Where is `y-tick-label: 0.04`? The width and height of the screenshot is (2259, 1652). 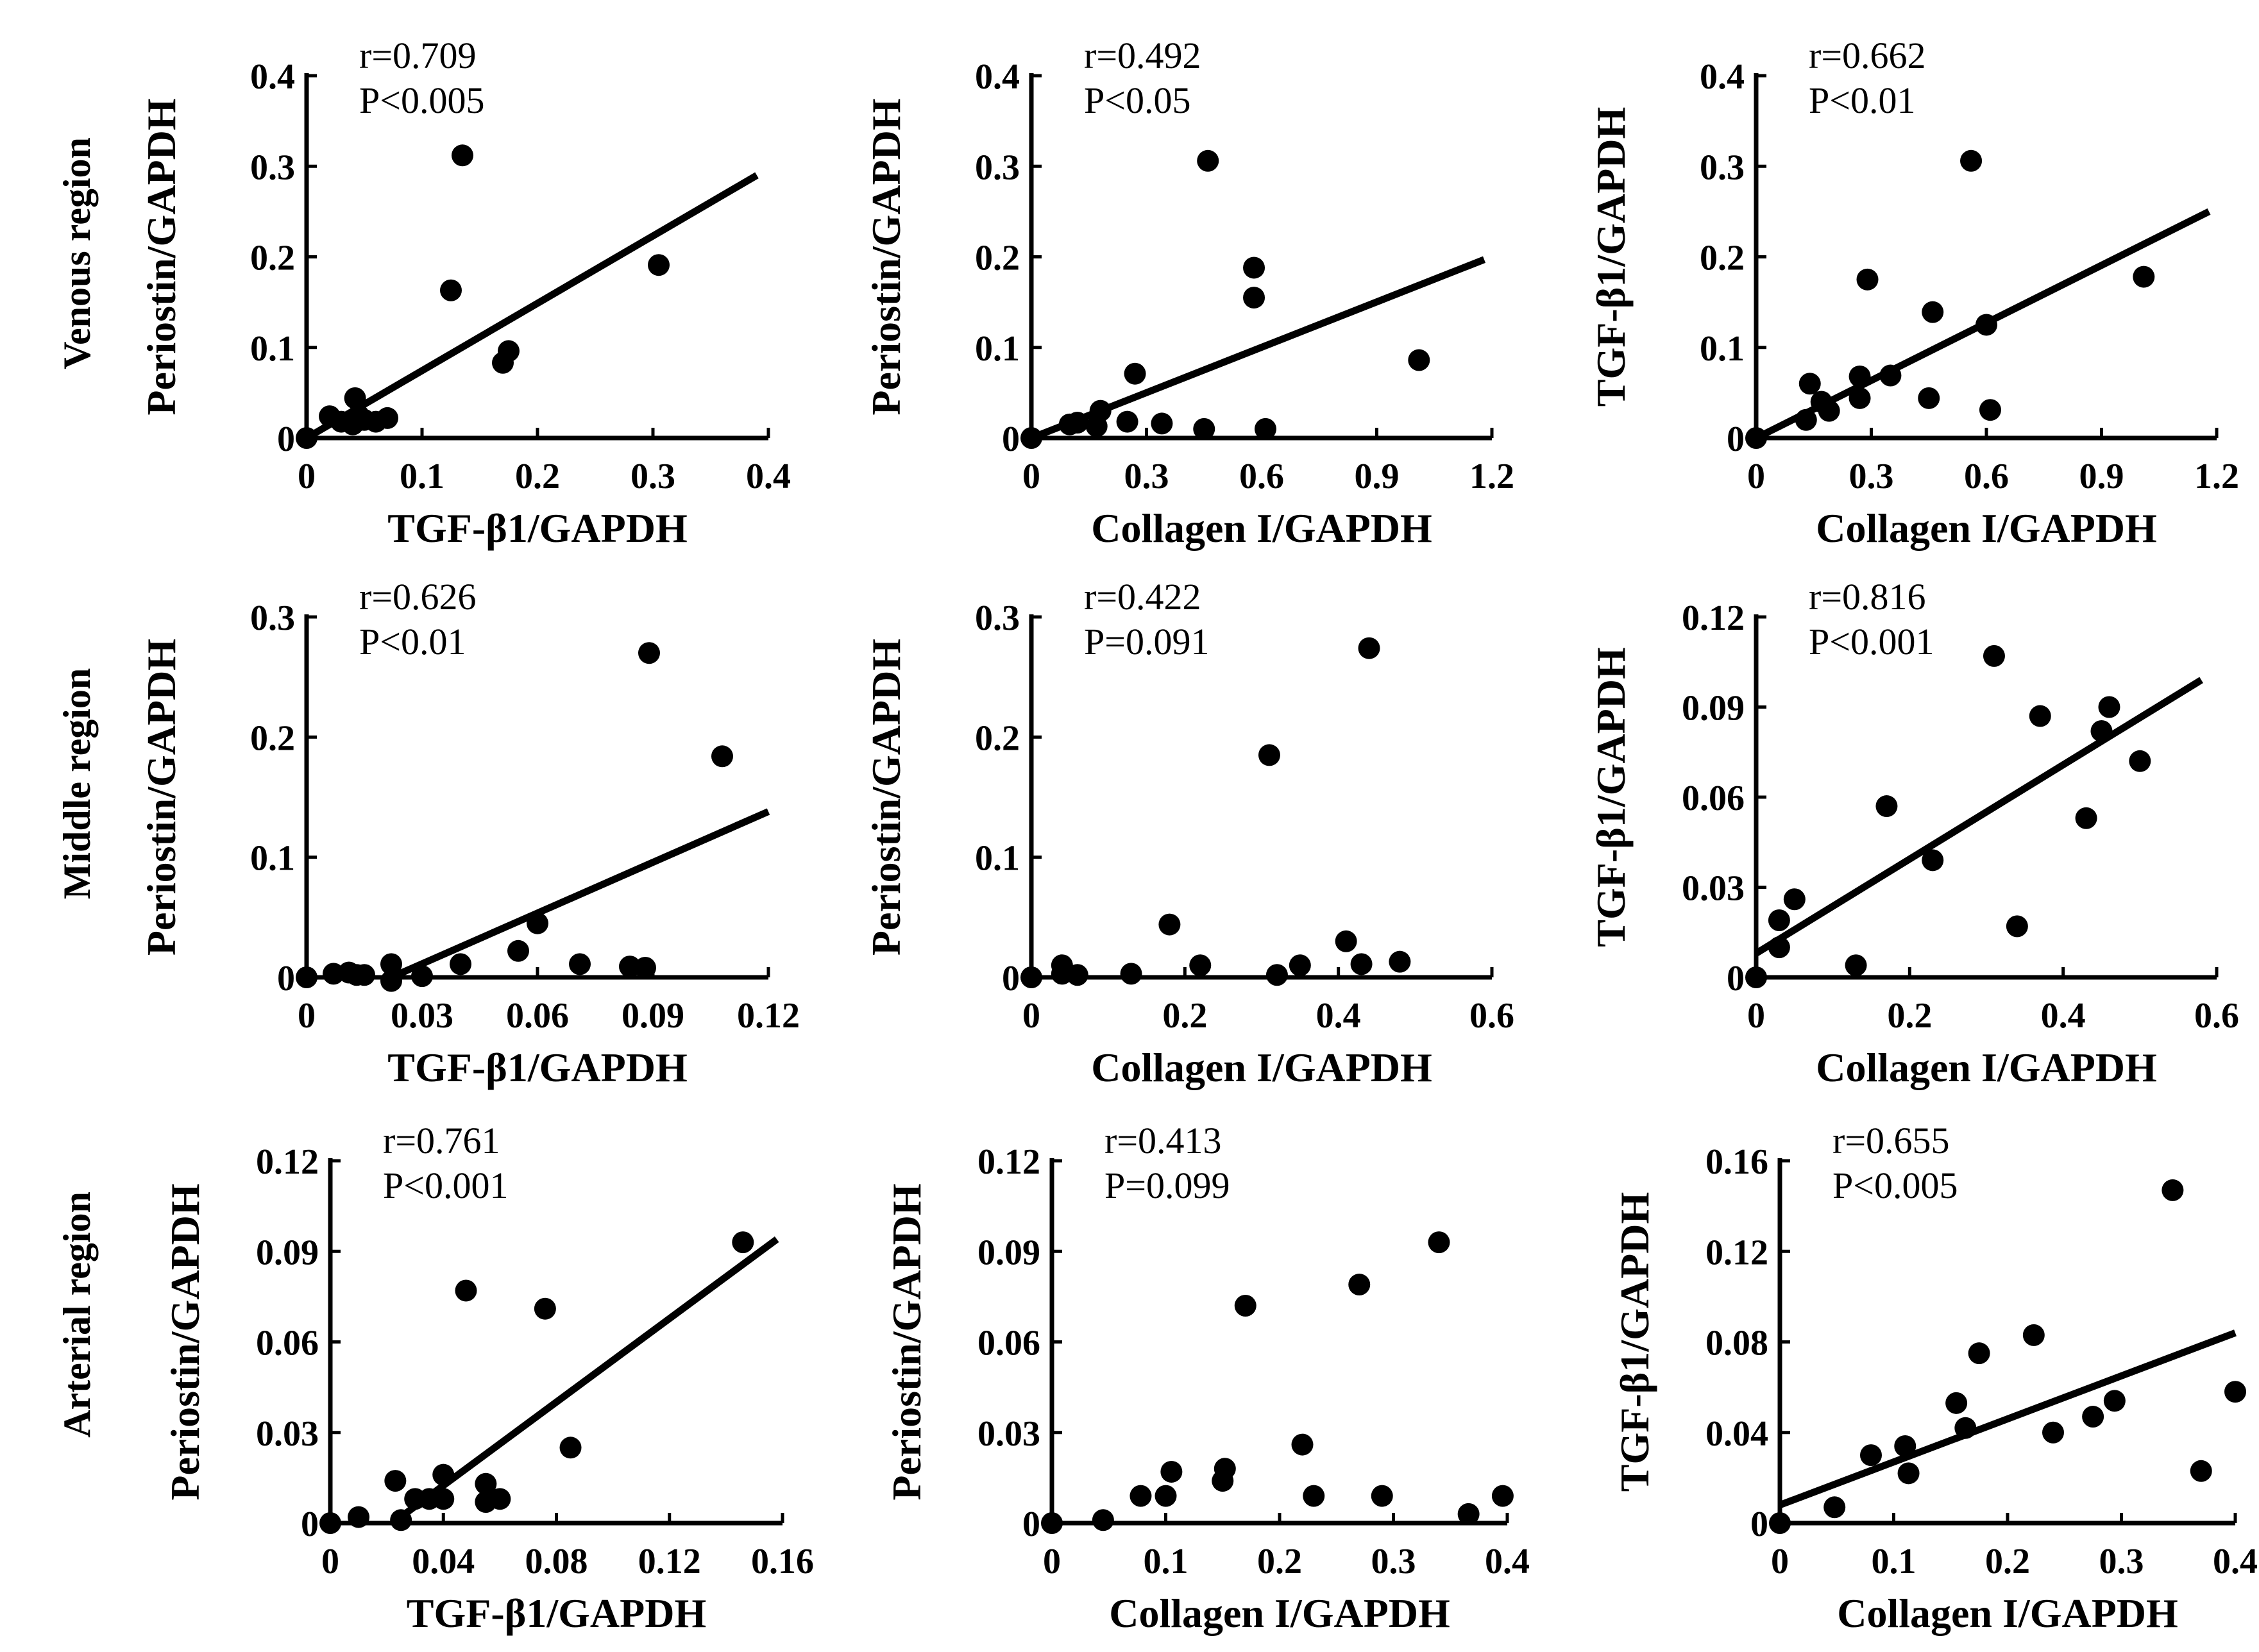
y-tick-label: 0.04 is located at coordinates (1736, 1434).